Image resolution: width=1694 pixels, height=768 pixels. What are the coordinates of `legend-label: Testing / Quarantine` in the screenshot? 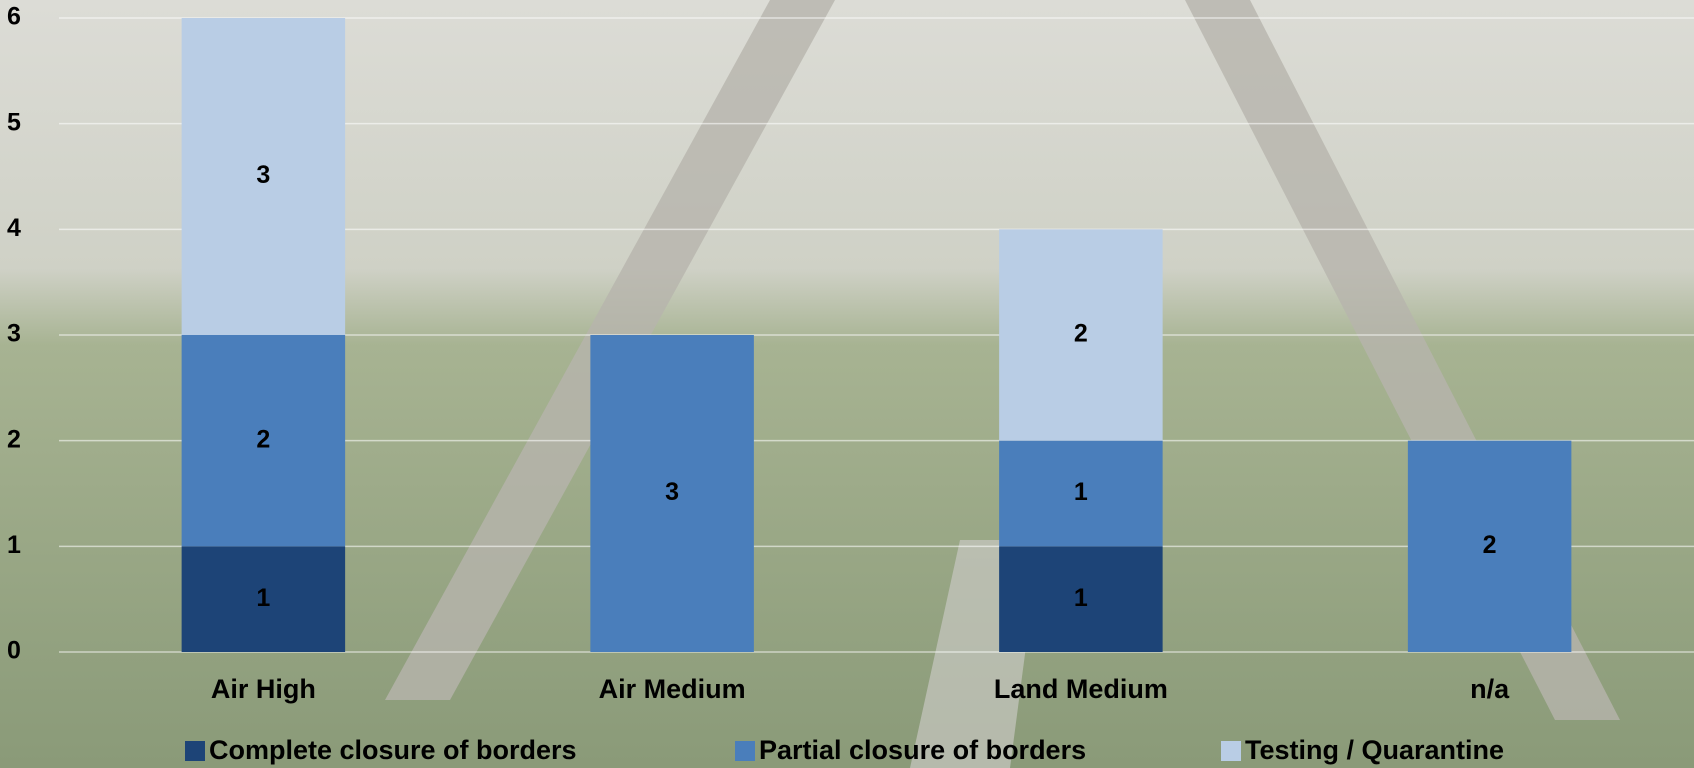 It's located at (1374, 750).